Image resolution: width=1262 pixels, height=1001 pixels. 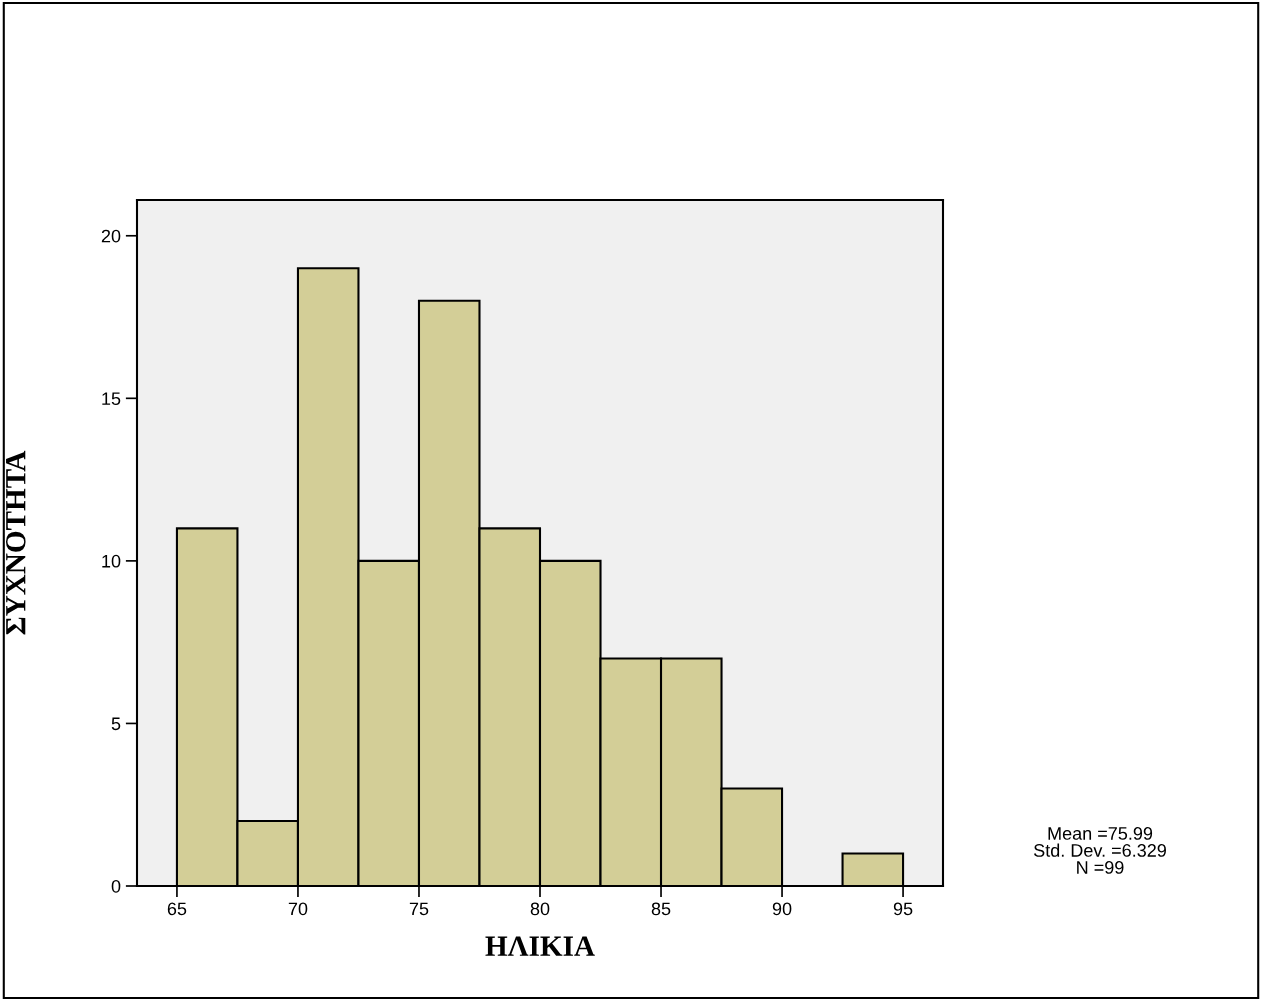 What do you see at coordinates (1100, 867) in the screenshot?
I see `text: N =99` at bounding box center [1100, 867].